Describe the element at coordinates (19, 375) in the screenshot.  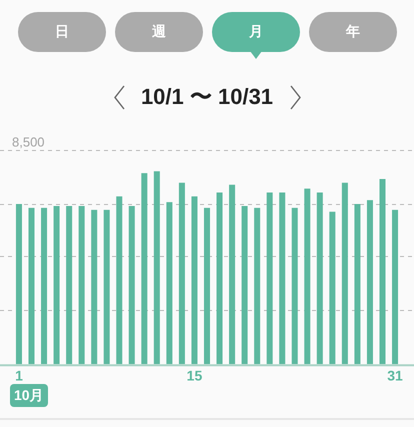
I see `x-tick-label: 1` at that location.